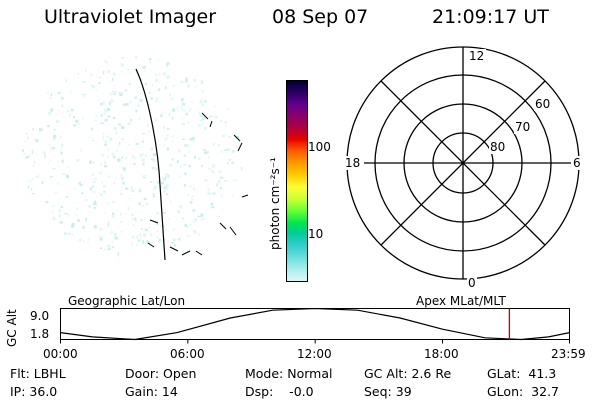  Describe the element at coordinates (461, 301) in the screenshot. I see `orbit-right-title: Apex MLat/MLT` at that location.